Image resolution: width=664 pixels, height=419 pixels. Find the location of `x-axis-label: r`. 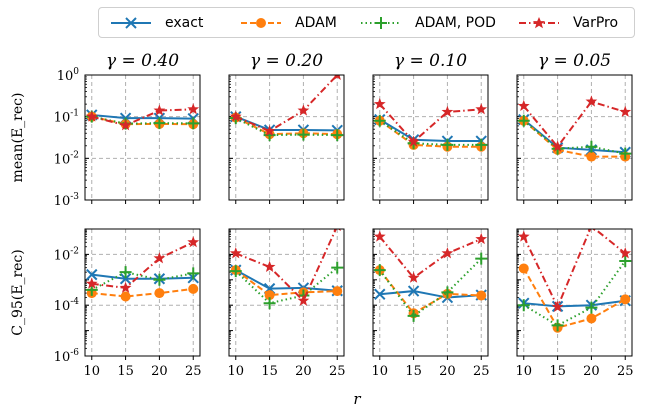

x-axis-label: r is located at coordinates (357, 399).